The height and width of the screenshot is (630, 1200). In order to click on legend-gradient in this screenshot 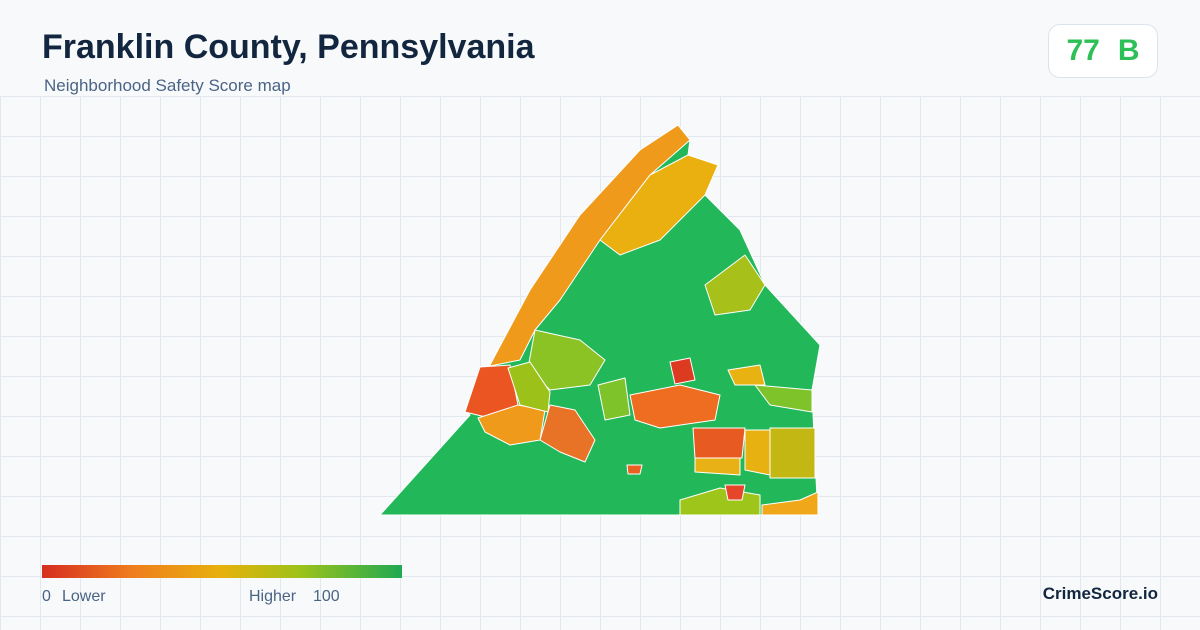, I will do `click(222, 571)`.